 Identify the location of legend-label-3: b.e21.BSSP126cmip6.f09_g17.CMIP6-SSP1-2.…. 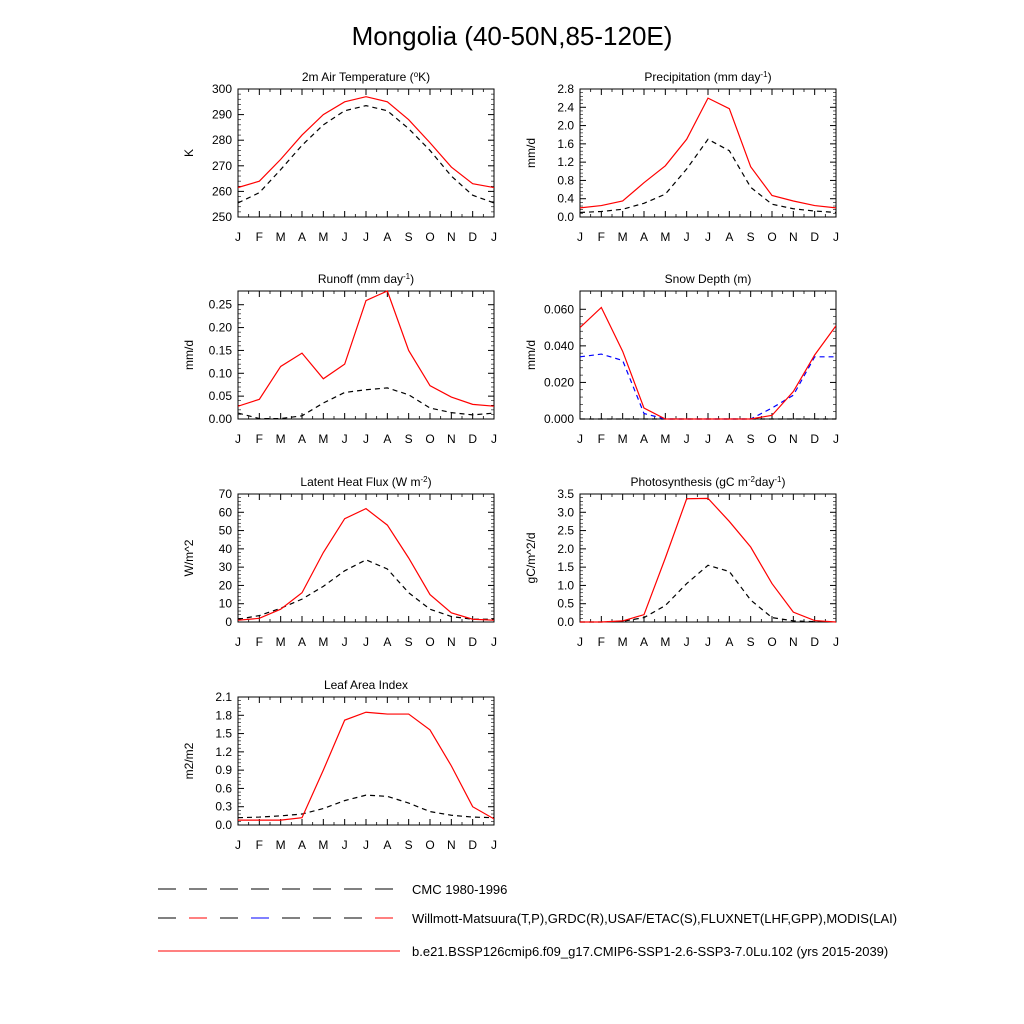
(650, 951).